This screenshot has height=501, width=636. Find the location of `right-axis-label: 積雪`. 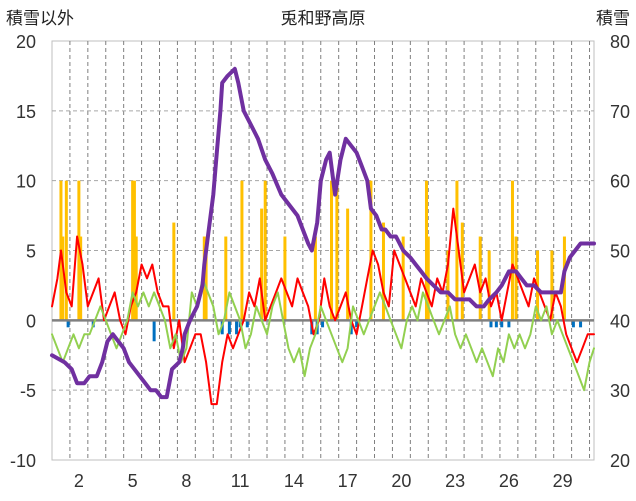

right-axis-label: 積雪 is located at coordinates (613, 19).